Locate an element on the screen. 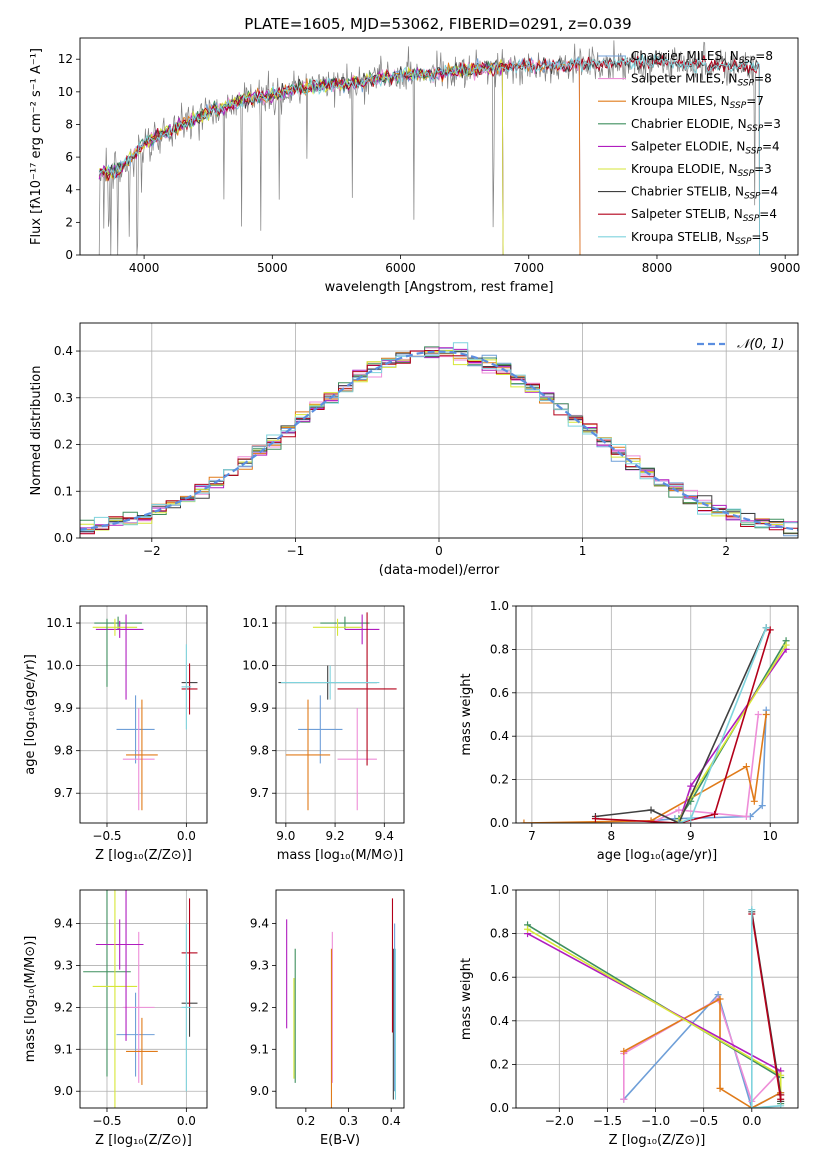 Image resolution: width=819 pixels, height=1170 pixels. legend-entry-main: Salpeter MILES, N is located at coordinates (684, 79).